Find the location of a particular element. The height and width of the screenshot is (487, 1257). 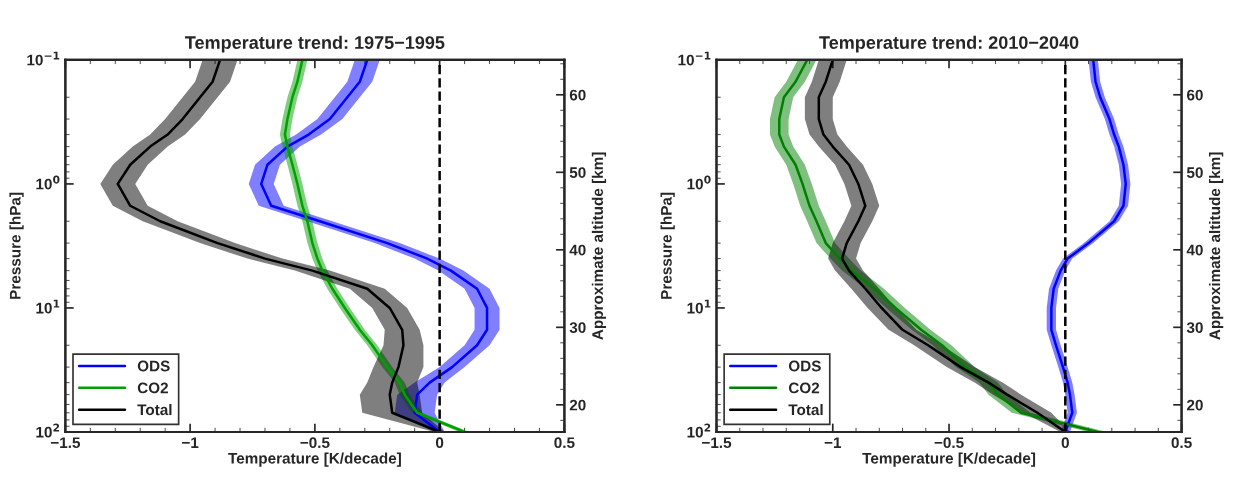

chart-title: Temperature trend: 1975−1995 is located at coordinates (315, 44).